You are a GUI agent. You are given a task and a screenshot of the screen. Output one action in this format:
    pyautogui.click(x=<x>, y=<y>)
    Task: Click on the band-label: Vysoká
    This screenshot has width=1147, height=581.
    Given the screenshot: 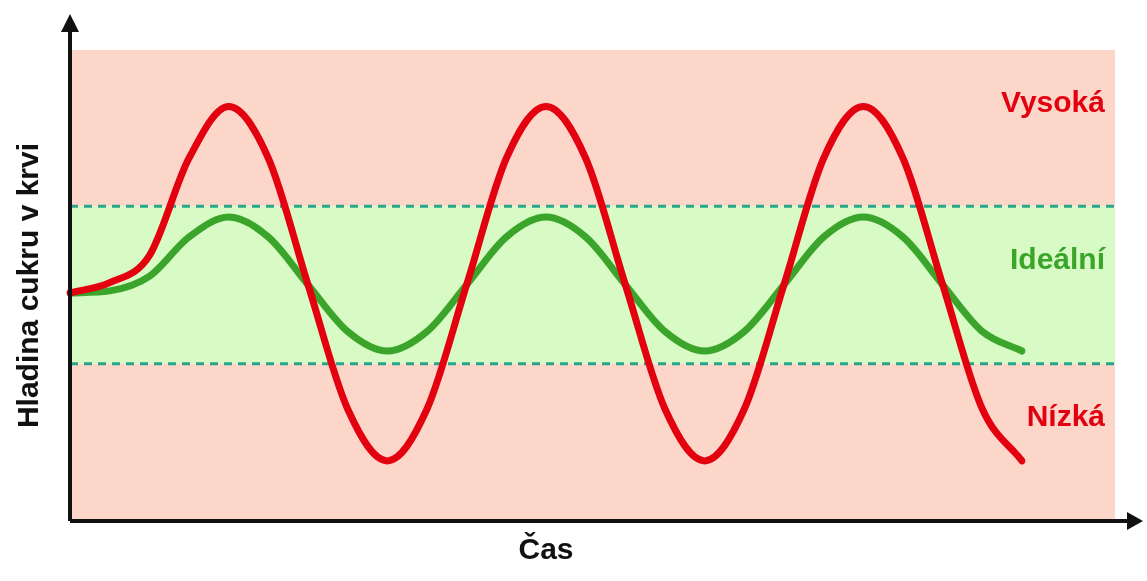 What is the action you would take?
    pyautogui.click(x=1053, y=102)
    